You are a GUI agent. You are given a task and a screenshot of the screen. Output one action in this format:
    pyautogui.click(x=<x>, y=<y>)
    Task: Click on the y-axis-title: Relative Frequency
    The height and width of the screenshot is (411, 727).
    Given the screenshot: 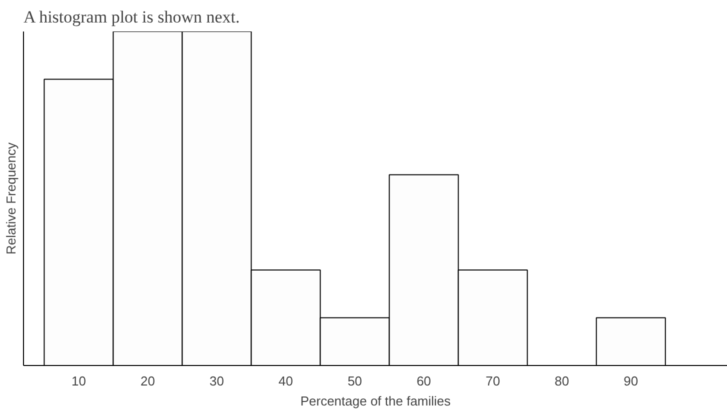 What is the action you would take?
    pyautogui.click(x=11, y=198)
    